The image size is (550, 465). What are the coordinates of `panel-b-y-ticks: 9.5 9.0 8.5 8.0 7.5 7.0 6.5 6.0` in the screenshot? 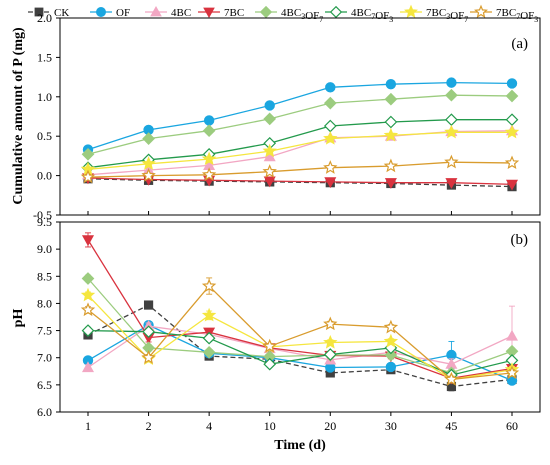 It's located at (48, 317).